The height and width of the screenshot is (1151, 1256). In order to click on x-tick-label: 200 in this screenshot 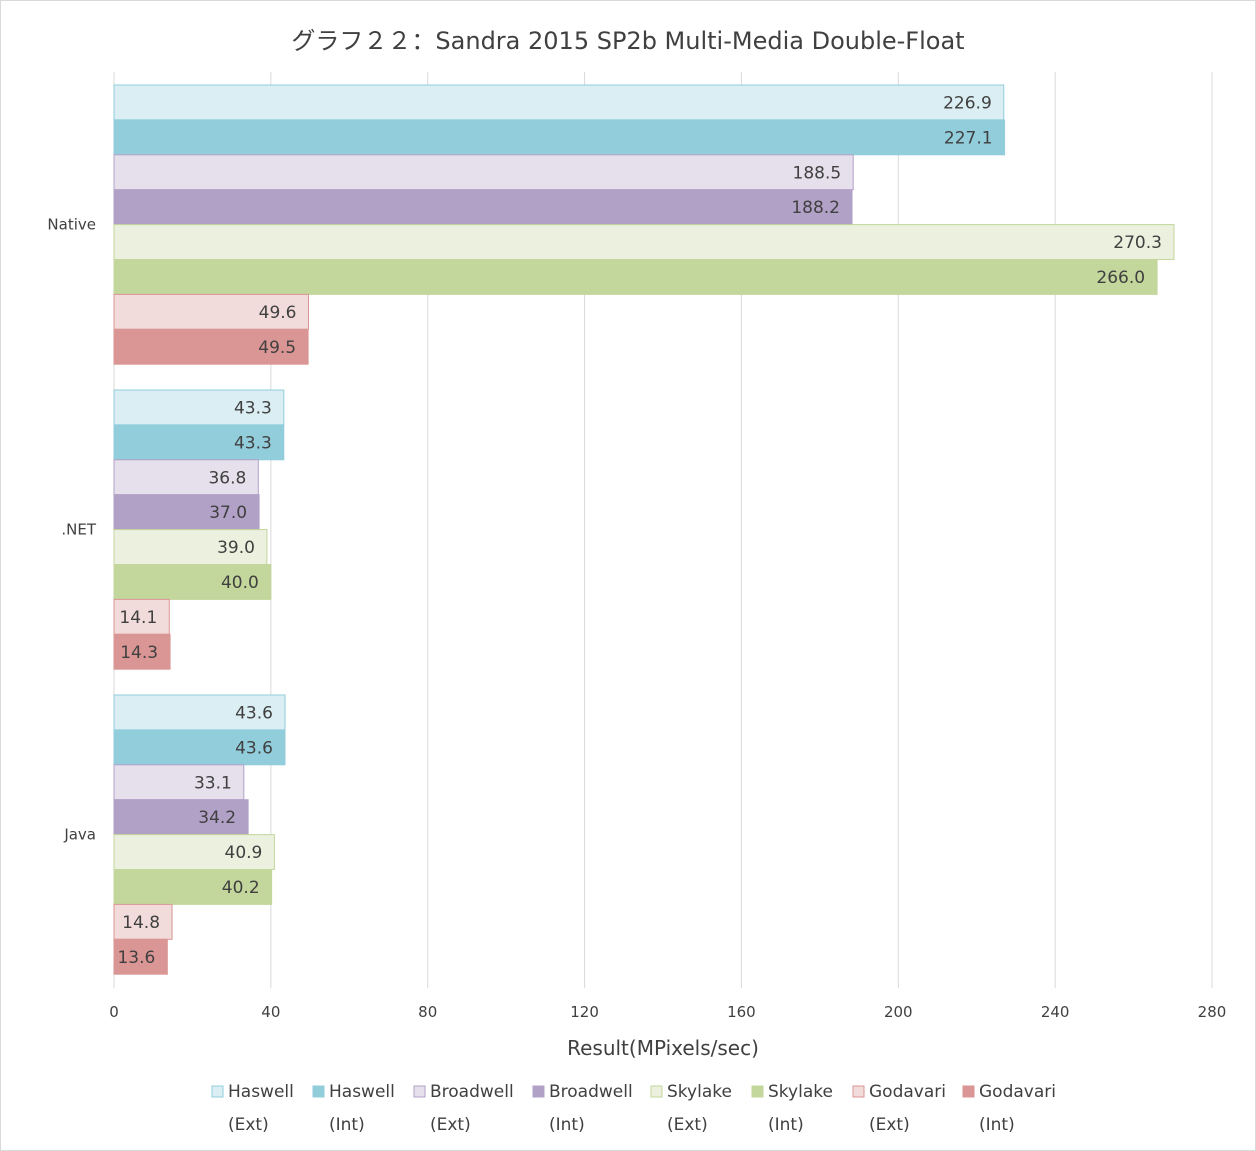, I will do `click(898, 1012)`.